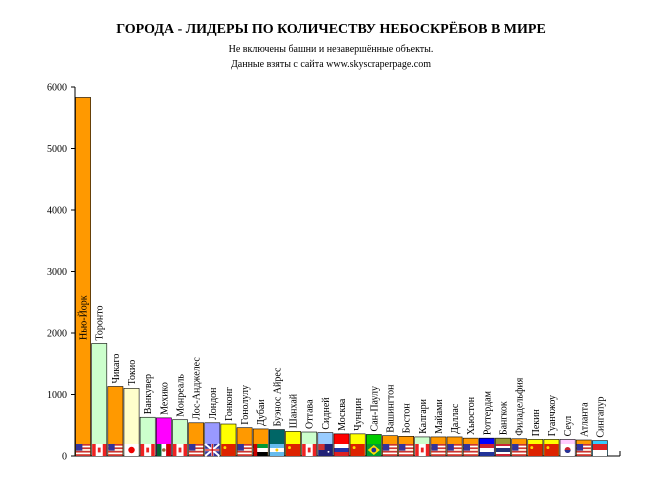 The image size is (662, 495). Describe the element at coordinates (342, 414) in the screenshot. I see `category-label: Москва` at that location.